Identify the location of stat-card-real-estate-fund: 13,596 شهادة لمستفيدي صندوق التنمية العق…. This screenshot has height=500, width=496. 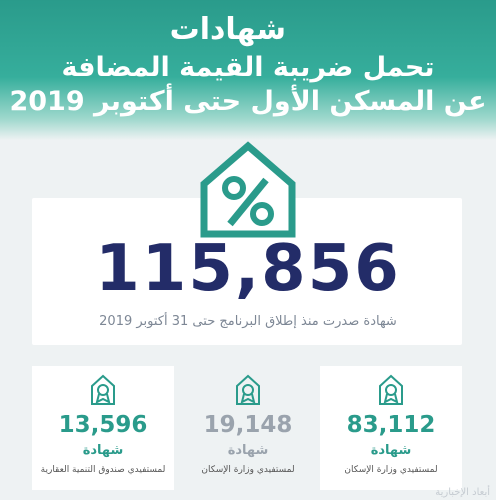
(103, 428).